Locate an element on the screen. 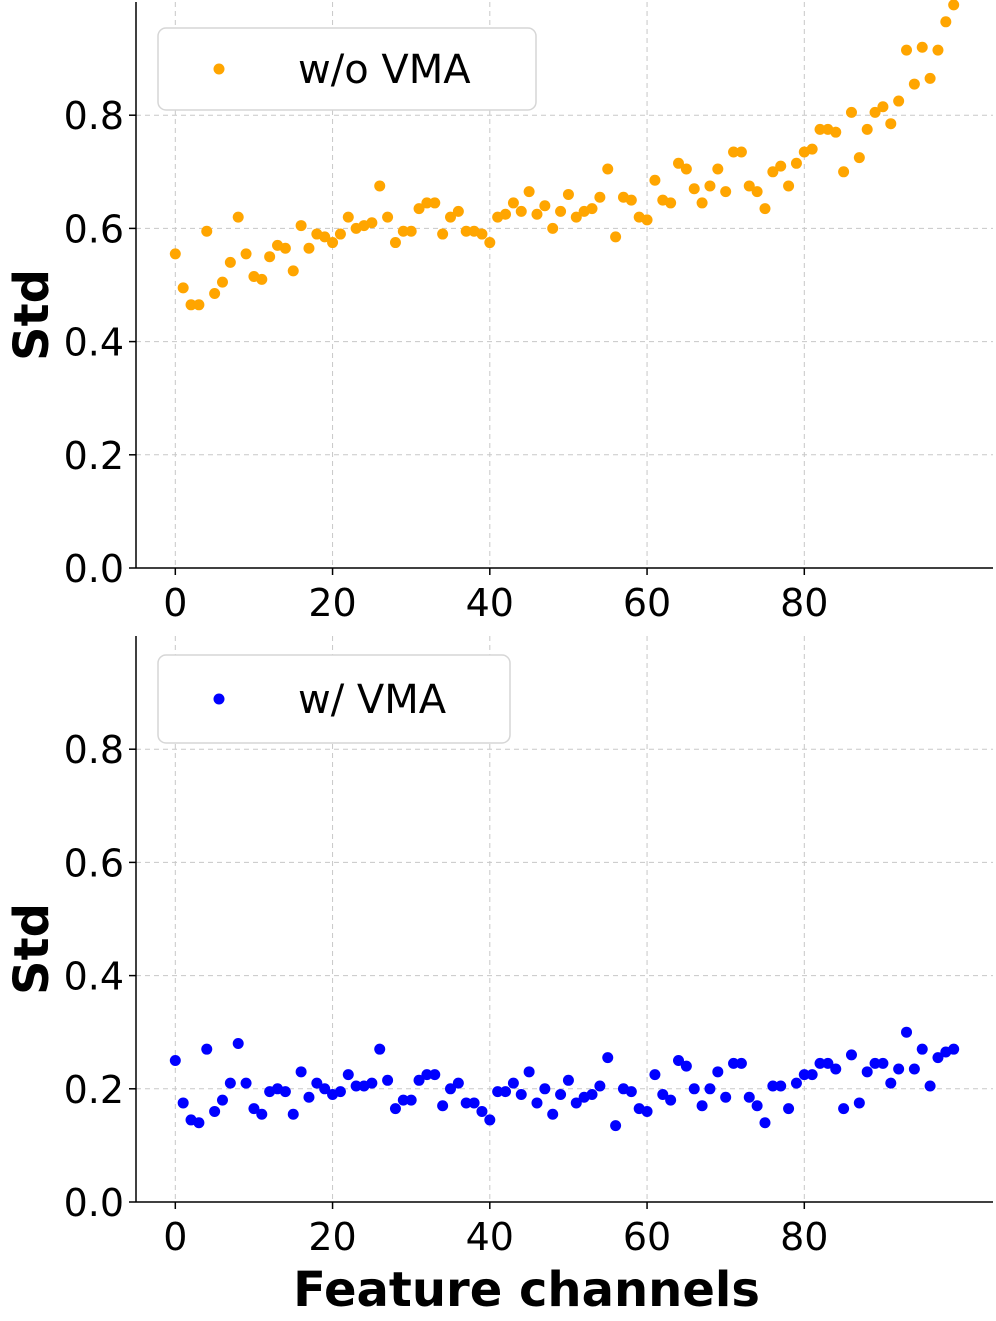 The image size is (996, 1321). legend-box is located at coordinates (347, 69).